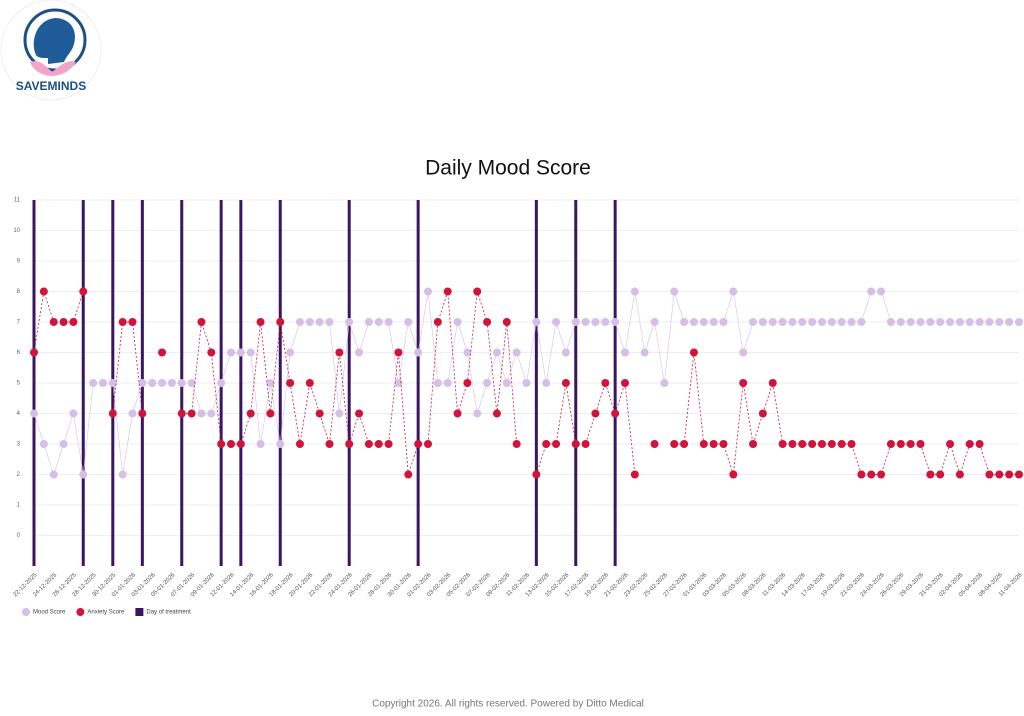  I want to click on y-tick-label: 10, so click(16, 231).